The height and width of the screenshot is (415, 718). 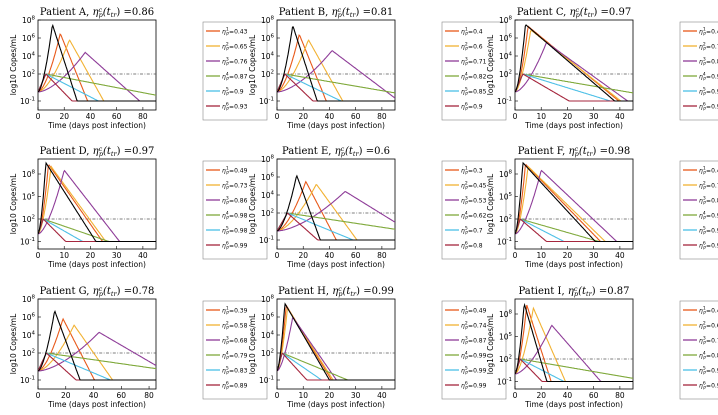 What do you see at coordinates (477, 62) in the screenshot?
I see `legend-value: =0.71` at bounding box center [477, 62].